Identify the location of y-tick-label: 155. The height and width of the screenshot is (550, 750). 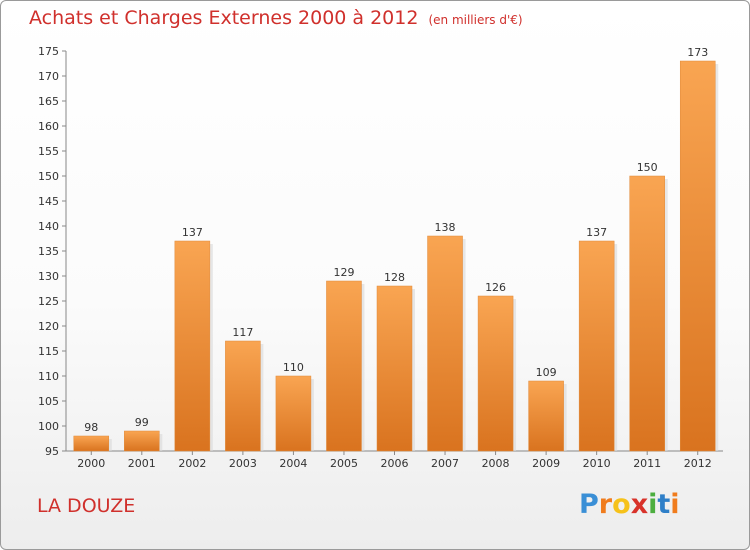
(48, 151).